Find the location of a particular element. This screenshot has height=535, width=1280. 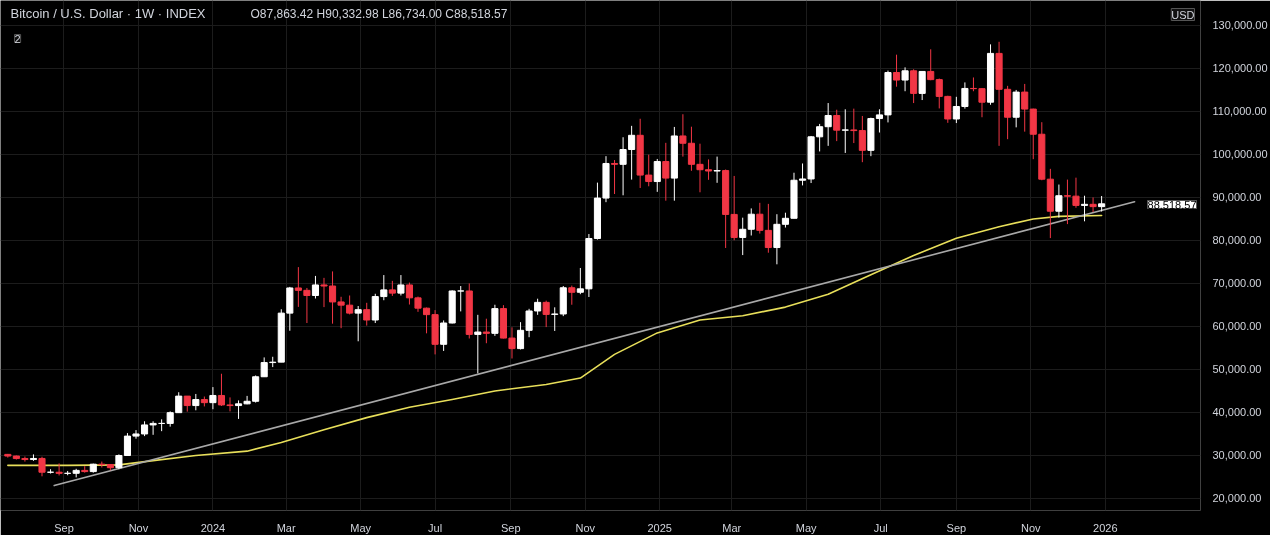

y-tick-label: 20,000.00 is located at coordinates (1237, 498).